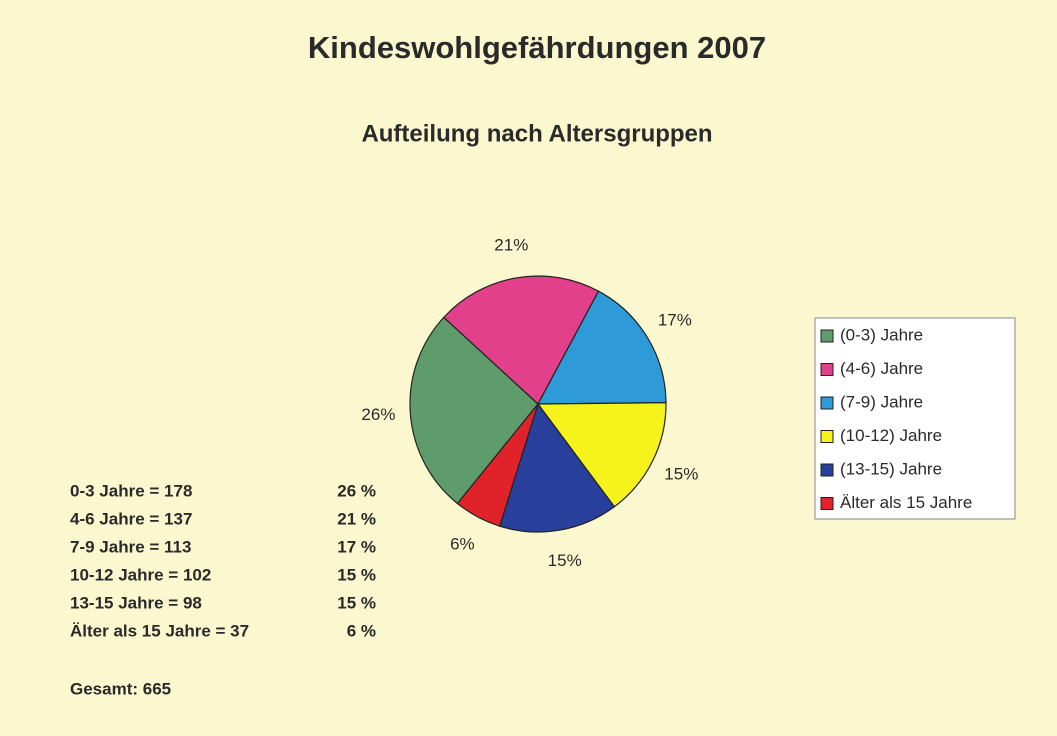 Image resolution: width=1057 pixels, height=736 pixels. What do you see at coordinates (906, 502) in the screenshot?
I see `legend-label: Älter als 15 Jahre` at bounding box center [906, 502].